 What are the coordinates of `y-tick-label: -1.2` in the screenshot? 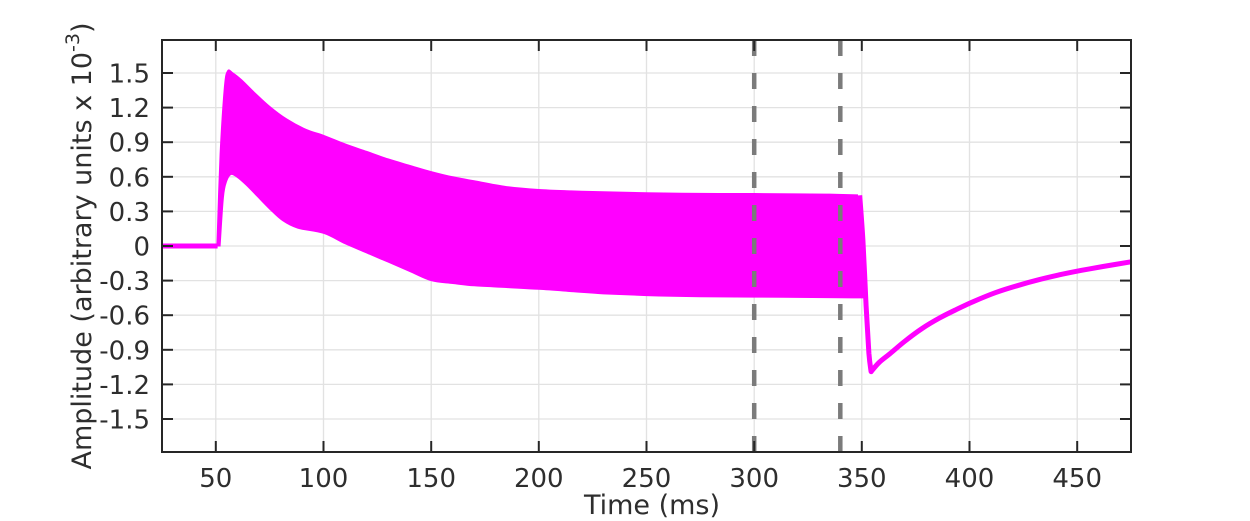 It's located at (124, 386).